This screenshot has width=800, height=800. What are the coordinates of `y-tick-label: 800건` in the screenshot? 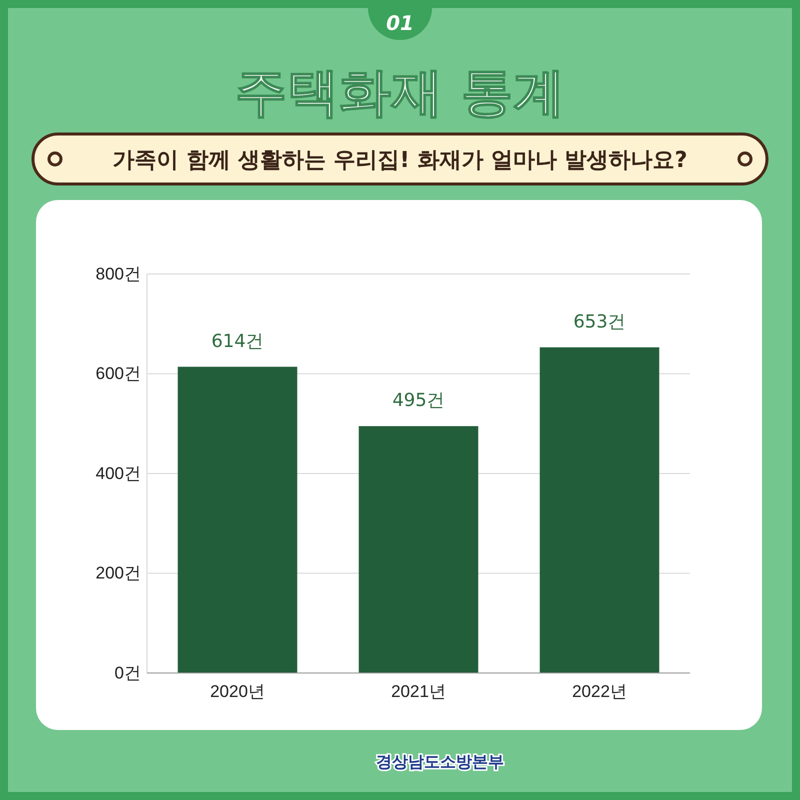 It's located at (118, 274).